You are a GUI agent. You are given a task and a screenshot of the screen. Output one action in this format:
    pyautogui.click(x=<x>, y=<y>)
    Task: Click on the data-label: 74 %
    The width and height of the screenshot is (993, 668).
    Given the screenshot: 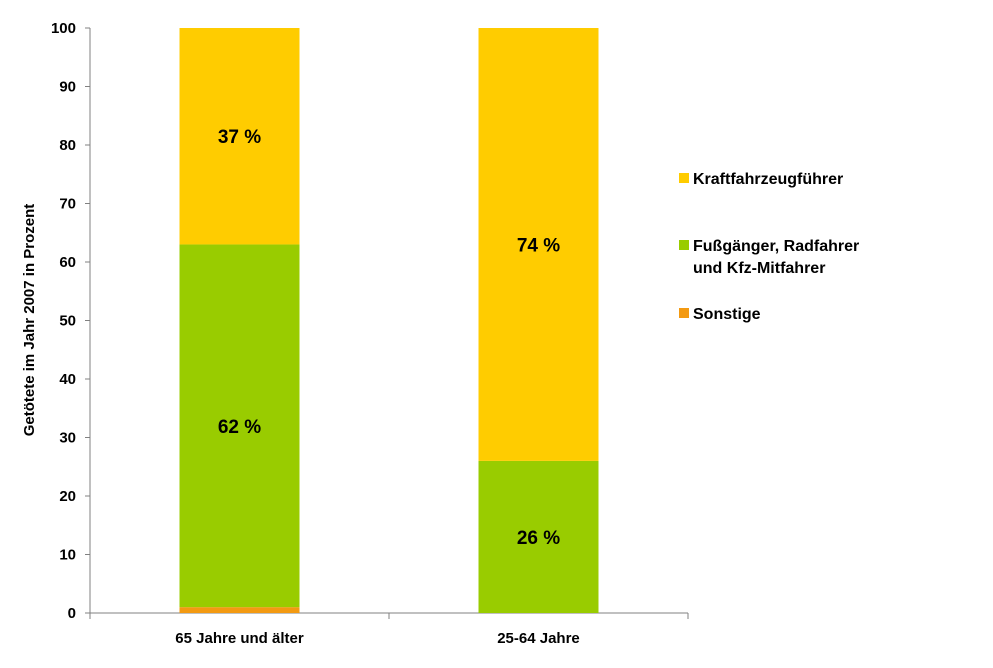 What is the action you would take?
    pyautogui.click(x=538, y=245)
    